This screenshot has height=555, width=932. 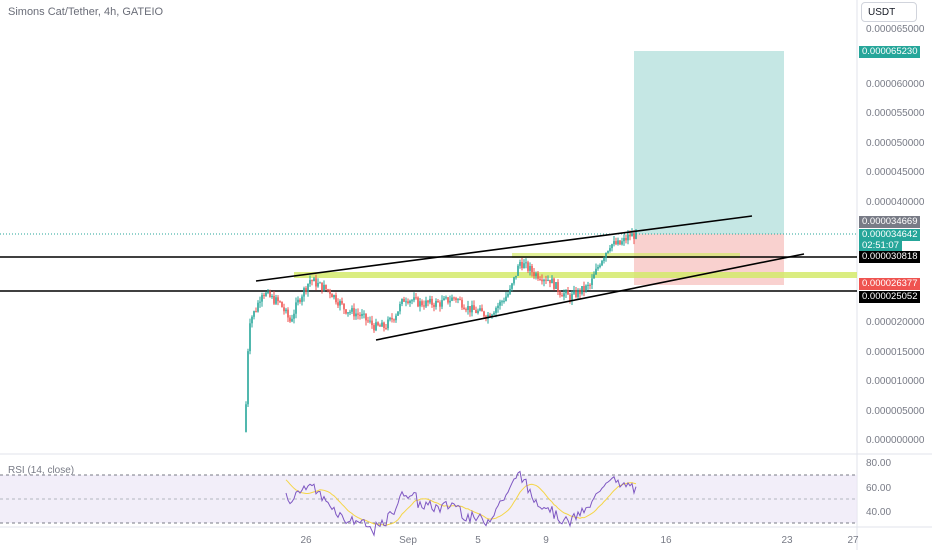 What do you see at coordinates (895, 381) in the screenshot?
I see `price-axis-label: 0.000010000` at bounding box center [895, 381].